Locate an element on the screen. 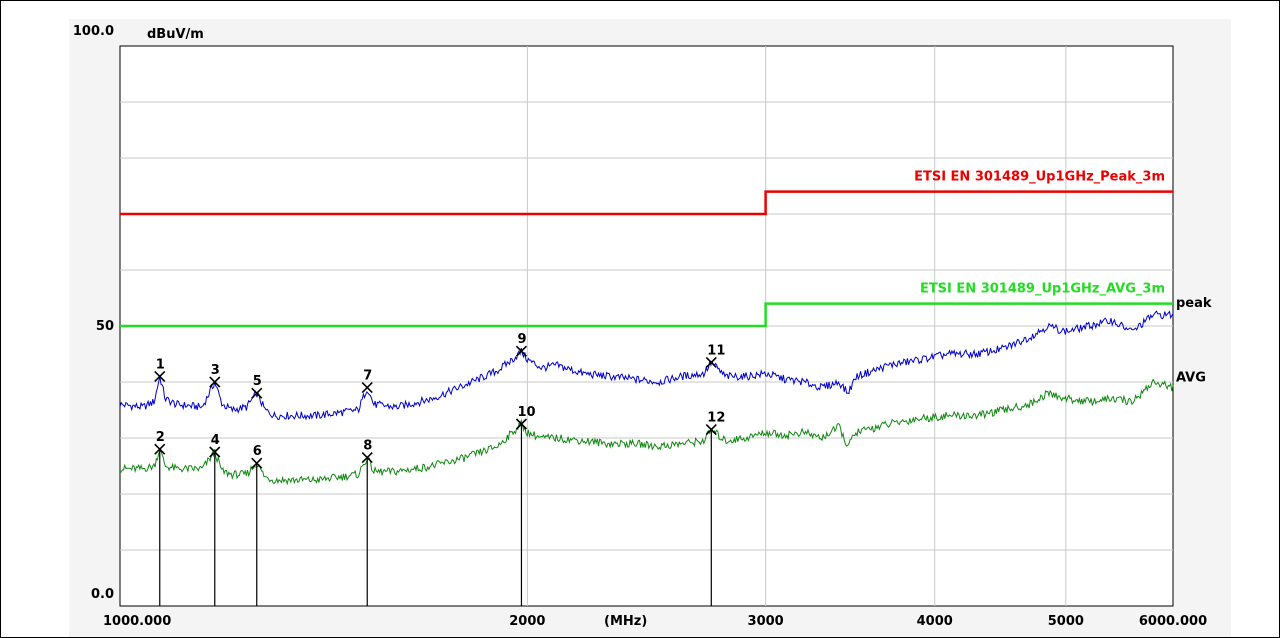  x-tick-label-2000: 2000 is located at coordinates (527, 621).